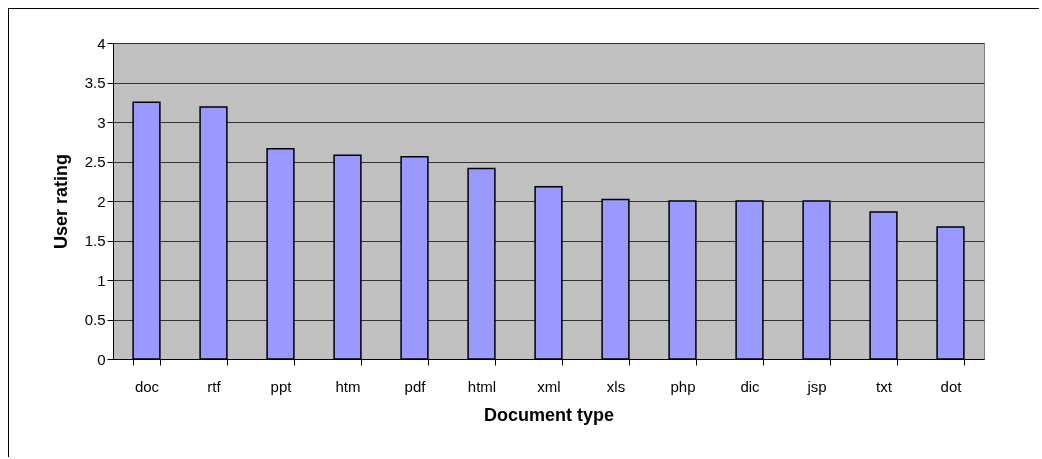 The height and width of the screenshot is (459, 1042). What do you see at coordinates (415, 386) in the screenshot?
I see `x-tick-label: pdf` at bounding box center [415, 386].